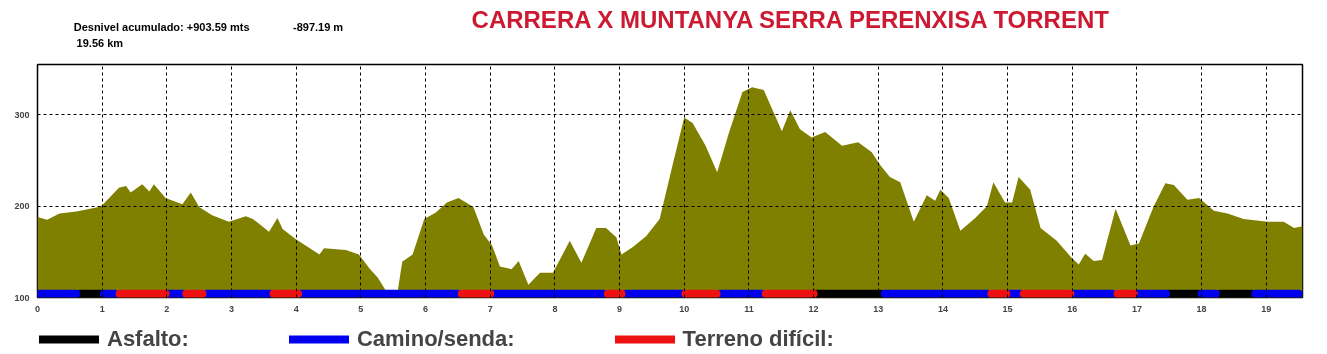 Image resolution: width=1327 pixels, height=354 pixels. Describe the element at coordinates (878, 308) in the screenshot. I see `x-tick-label: 13` at that location.